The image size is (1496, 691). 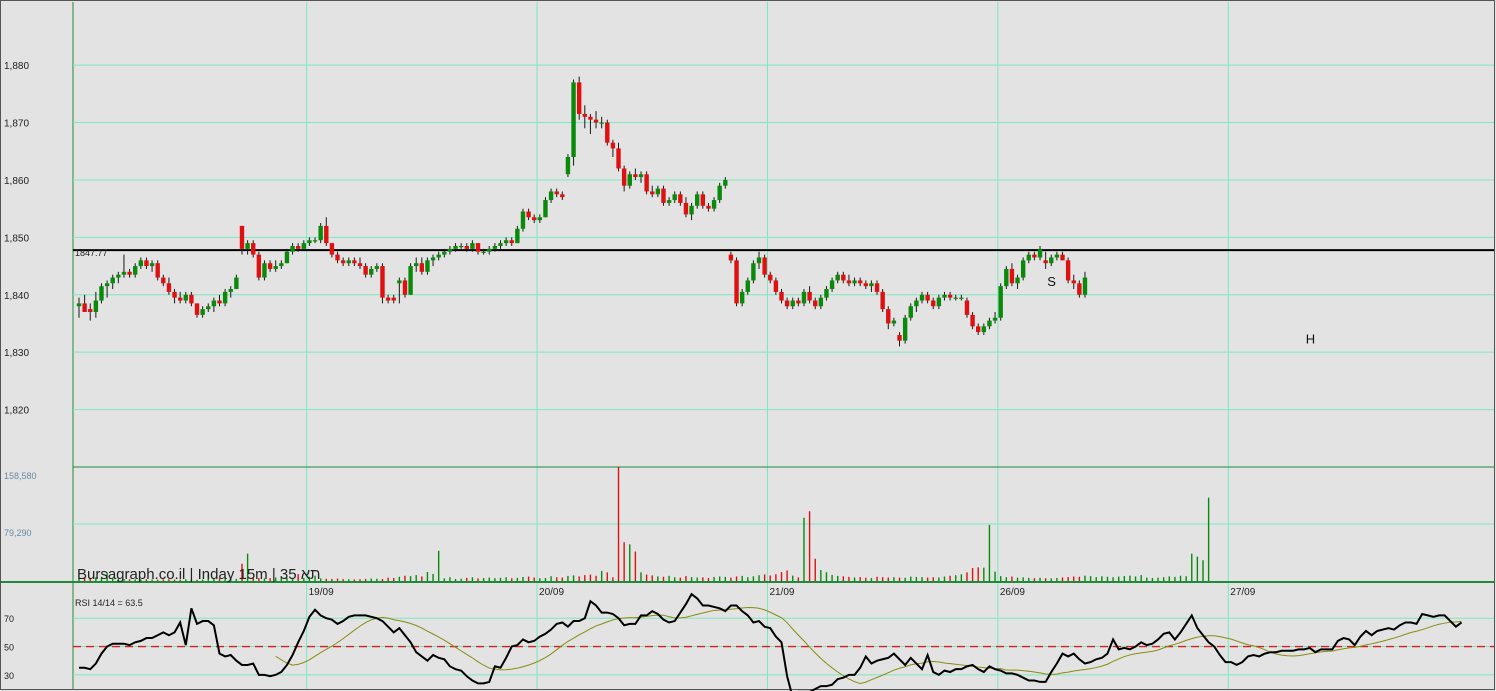 What do you see at coordinates (91, 253) in the screenshot?
I see `reference-price-label: 1847.77` at bounding box center [91, 253].